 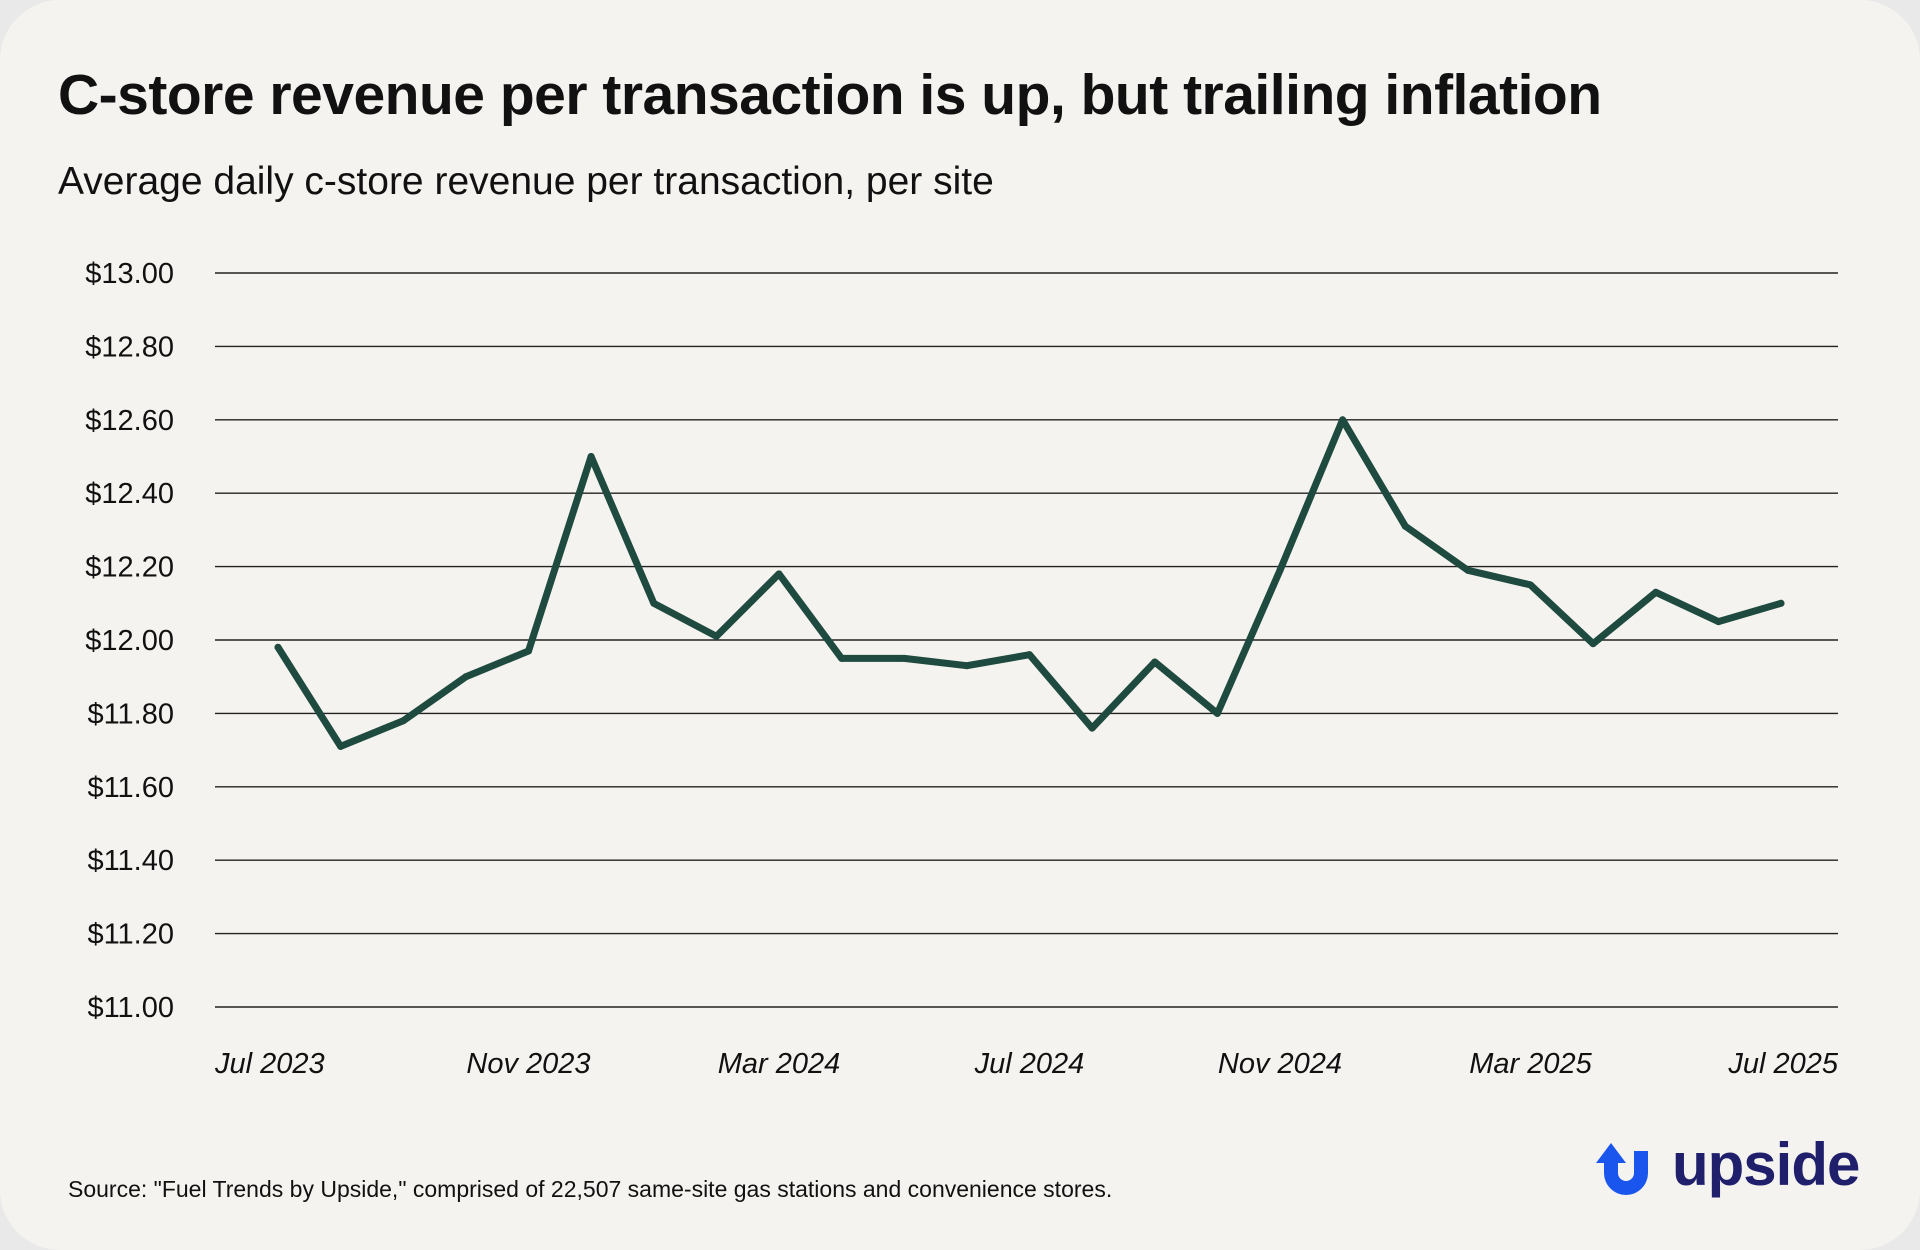 I want to click on y-tick-label: $13.00, so click(x=129, y=274).